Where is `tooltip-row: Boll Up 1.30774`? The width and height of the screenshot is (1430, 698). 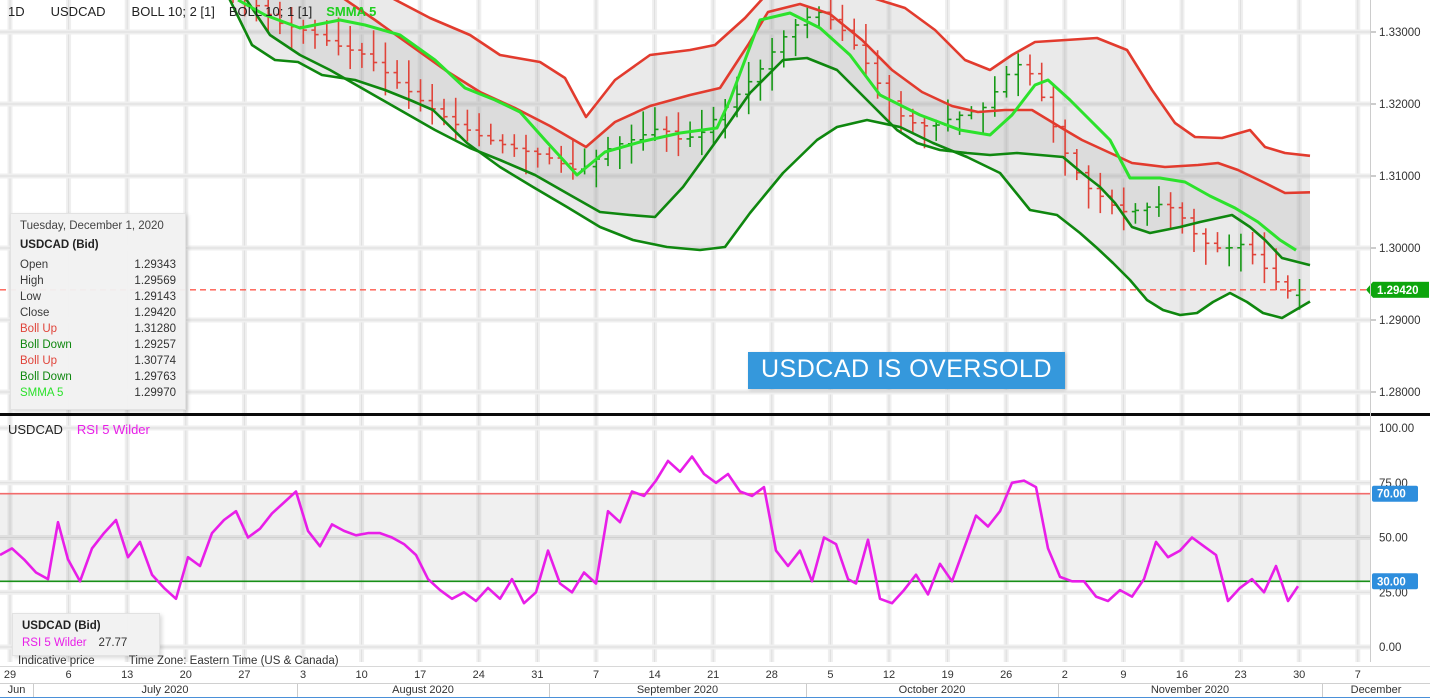
tooltip-row: Boll Up 1.30774 is located at coordinates (98, 361).